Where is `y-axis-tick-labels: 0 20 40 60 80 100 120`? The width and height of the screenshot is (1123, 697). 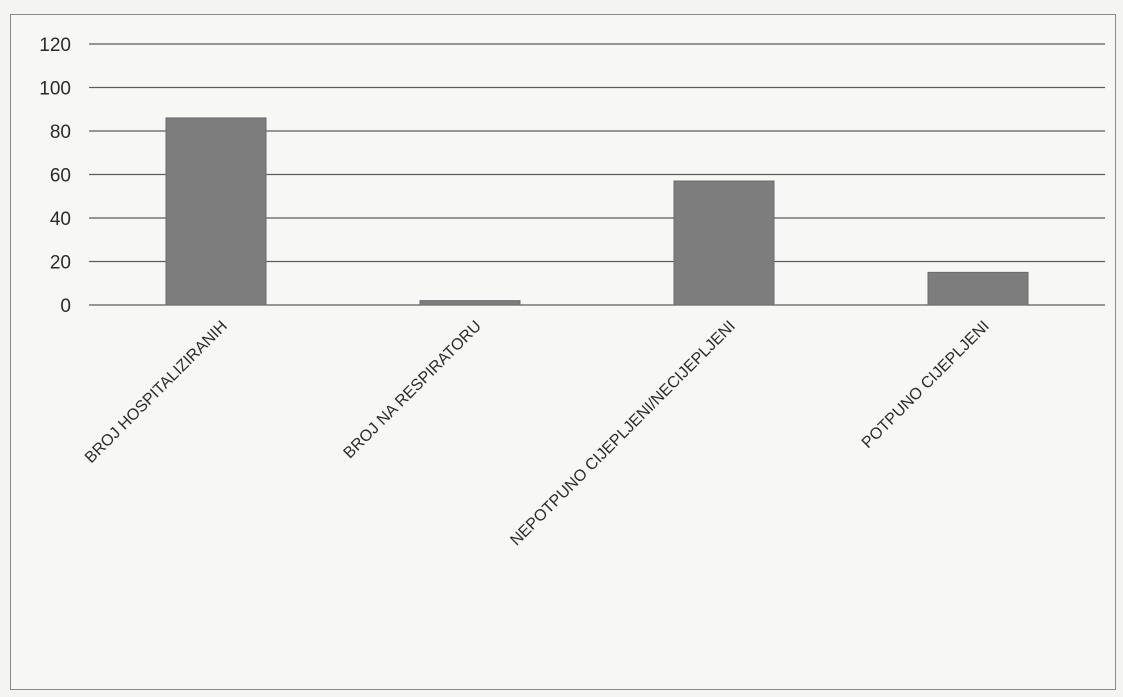 y-axis-tick-labels: 0 20 40 60 80 100 120 is located at coordinates (55, 176).